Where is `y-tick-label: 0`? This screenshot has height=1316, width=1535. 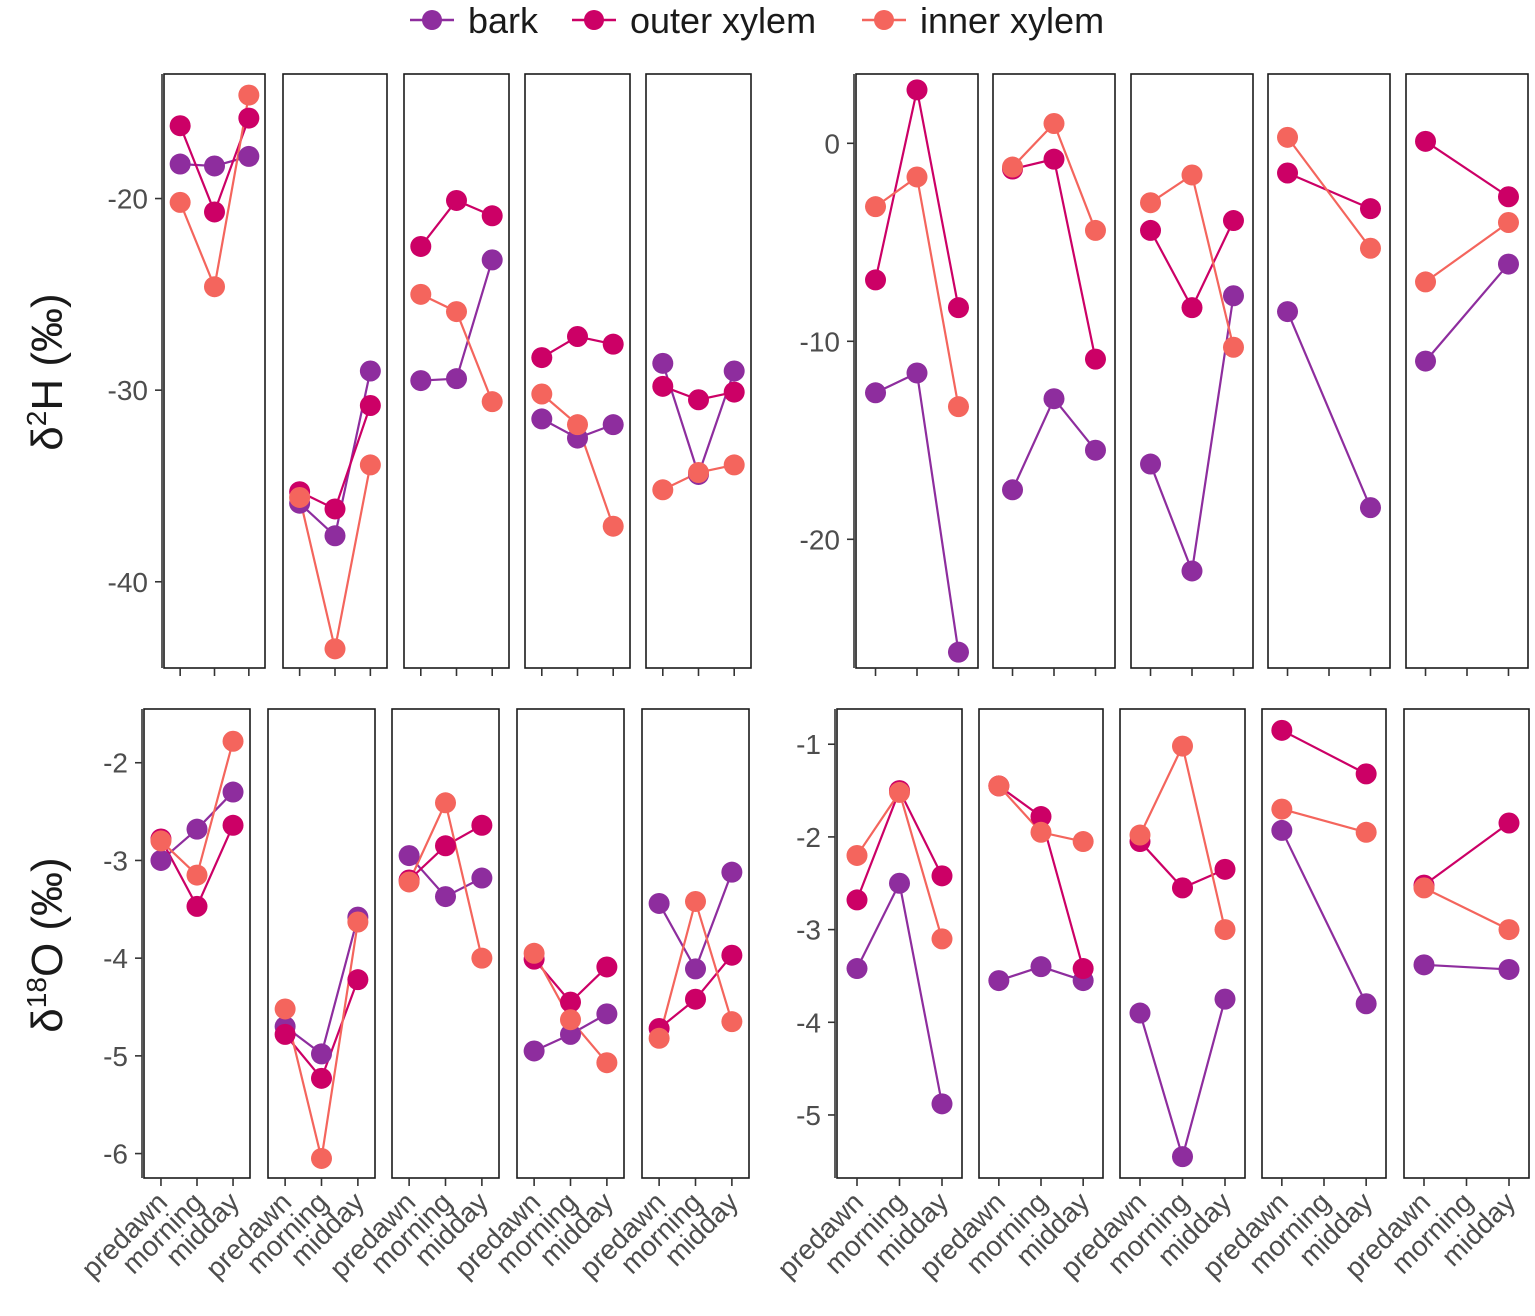
y-tick-label: 0 is located at coordinates (832, 143).